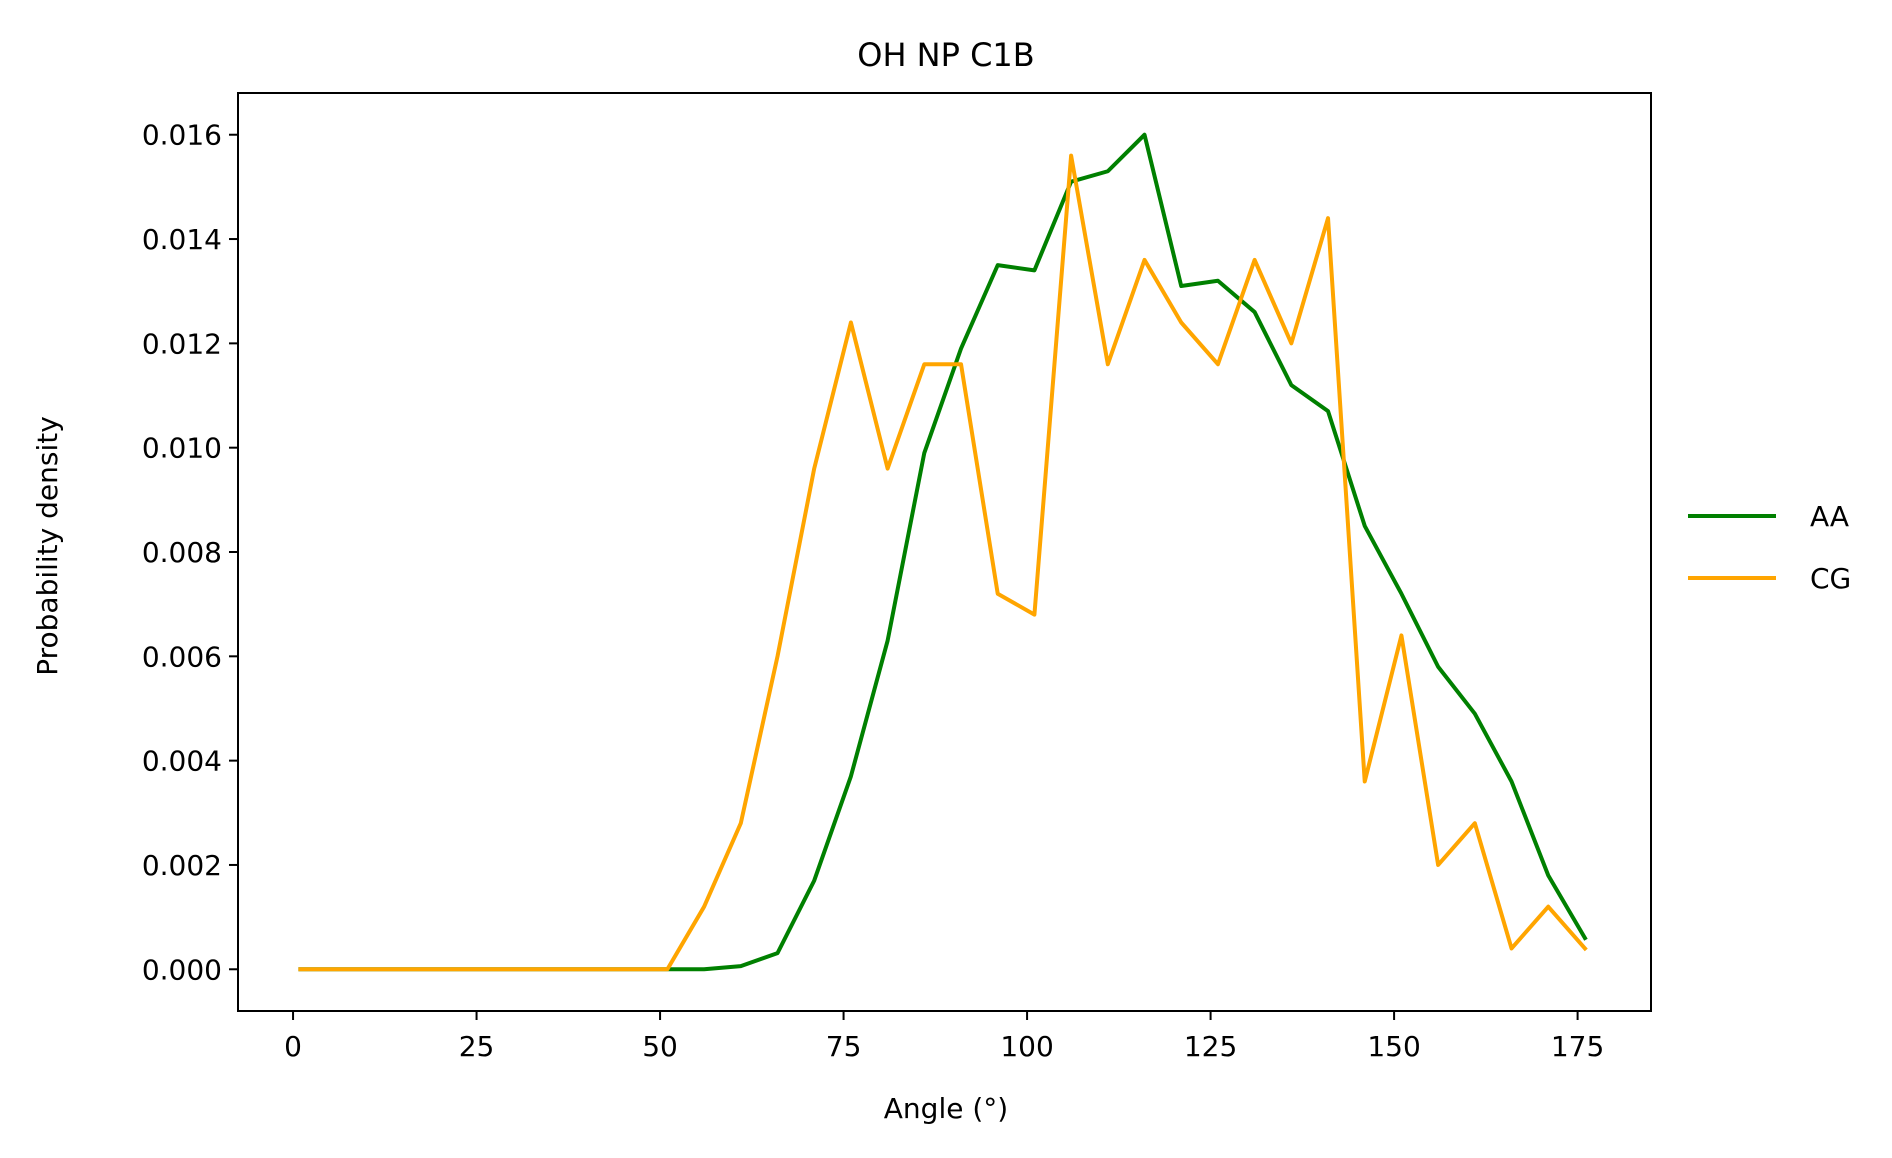 This screenshot has height=1158, width=1892. Describe the element at coordinates (477, 1046) in the screenshot. I see `x-tick-label: 25` at that location.